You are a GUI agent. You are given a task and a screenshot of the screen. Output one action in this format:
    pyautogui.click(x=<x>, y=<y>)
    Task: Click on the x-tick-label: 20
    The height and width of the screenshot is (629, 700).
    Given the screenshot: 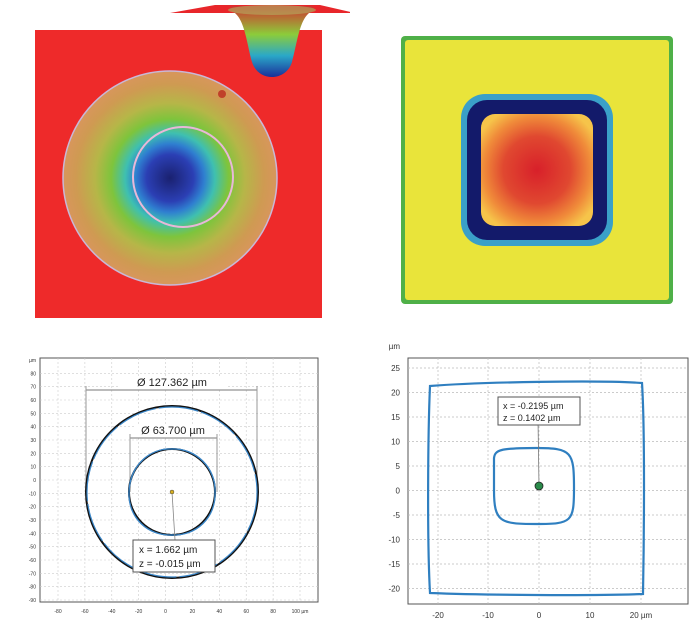 What is the action you would take?
    pyautogui.click(x=193, y=612)
    